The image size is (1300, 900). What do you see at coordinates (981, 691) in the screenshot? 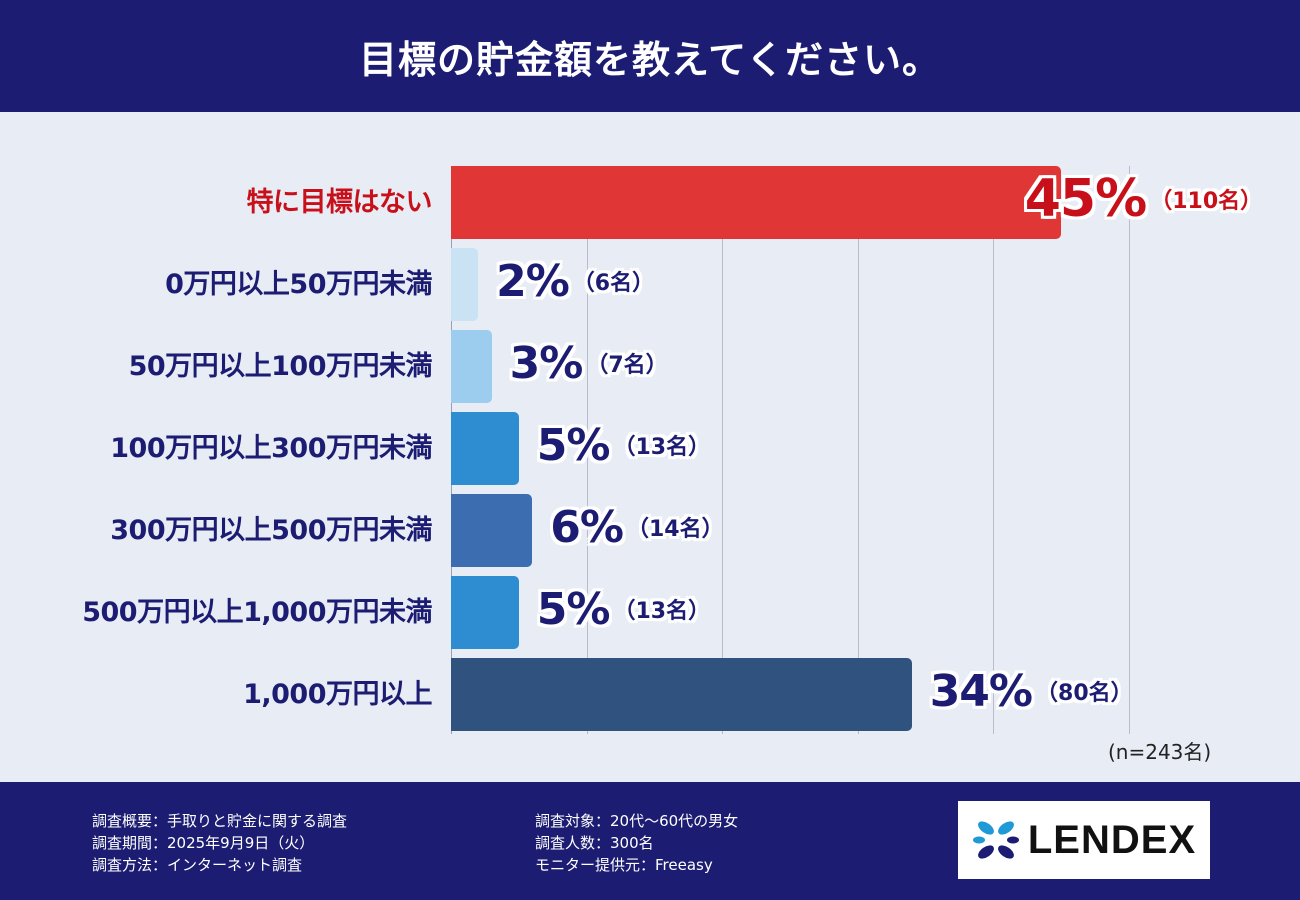
I see `percent-label: 34%` at bounding box center [981, 691].